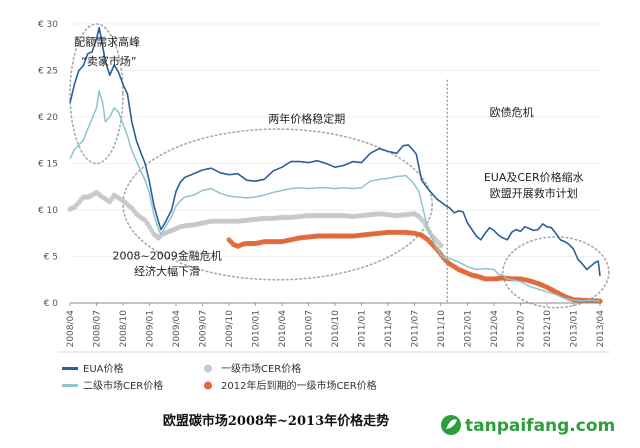  I want to click on x-tick-label: 2008/04, so click(71, 329).